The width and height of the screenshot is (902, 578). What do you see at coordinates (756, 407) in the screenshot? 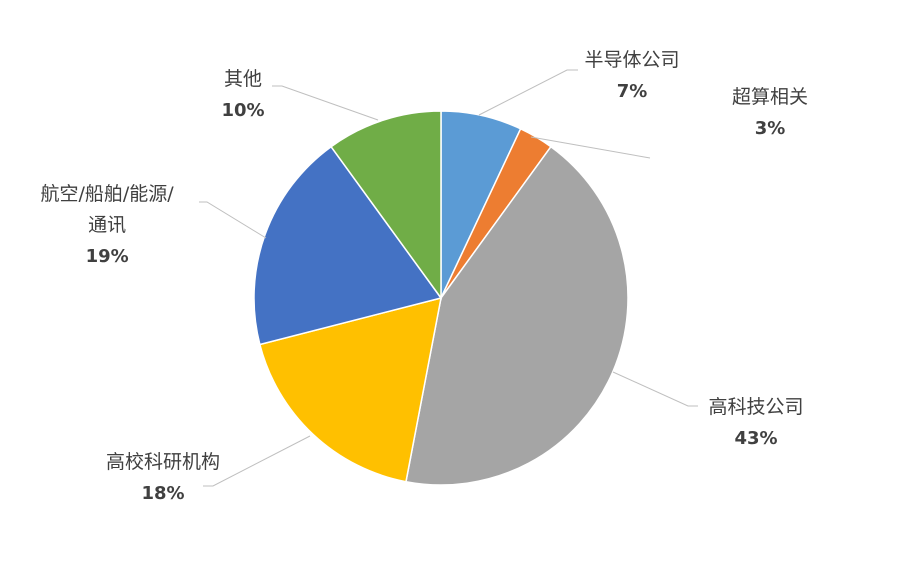
I see `slice-label-name: 高科技公司` at bounding box center [756, 407].